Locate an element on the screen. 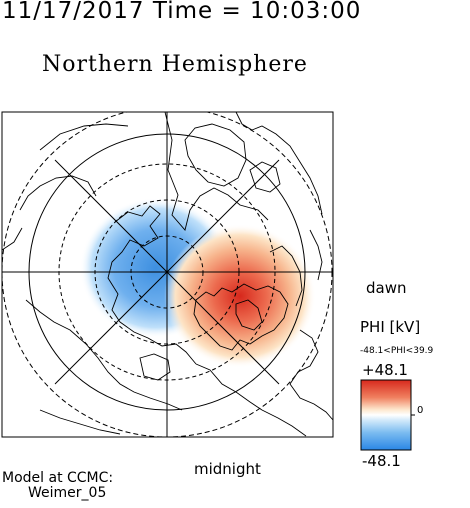 The width and height of the screenshot is (470, 508). colorbar-max-label: +48.1 is located at coordinates (385, 370).